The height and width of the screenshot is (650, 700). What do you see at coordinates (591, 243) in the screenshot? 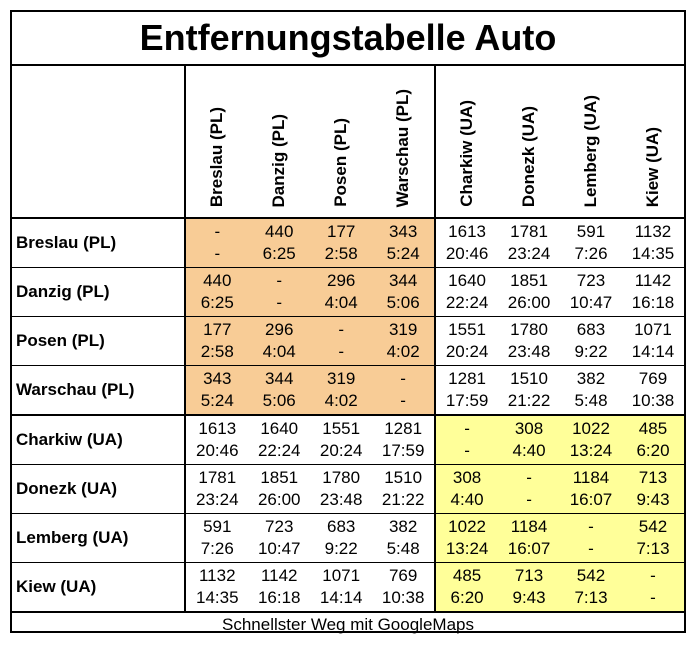
I see `distance-cell: 591 7:26` at bounding box center [591, 243].